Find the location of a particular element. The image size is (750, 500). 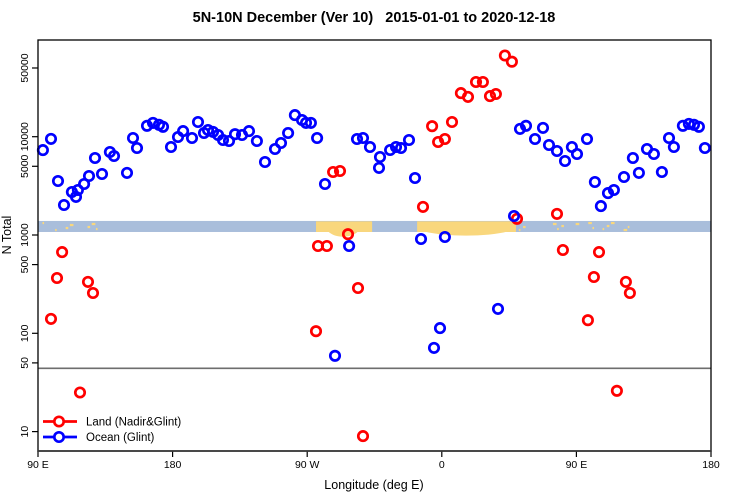

highlight-band is located at coordinates (374, 226).